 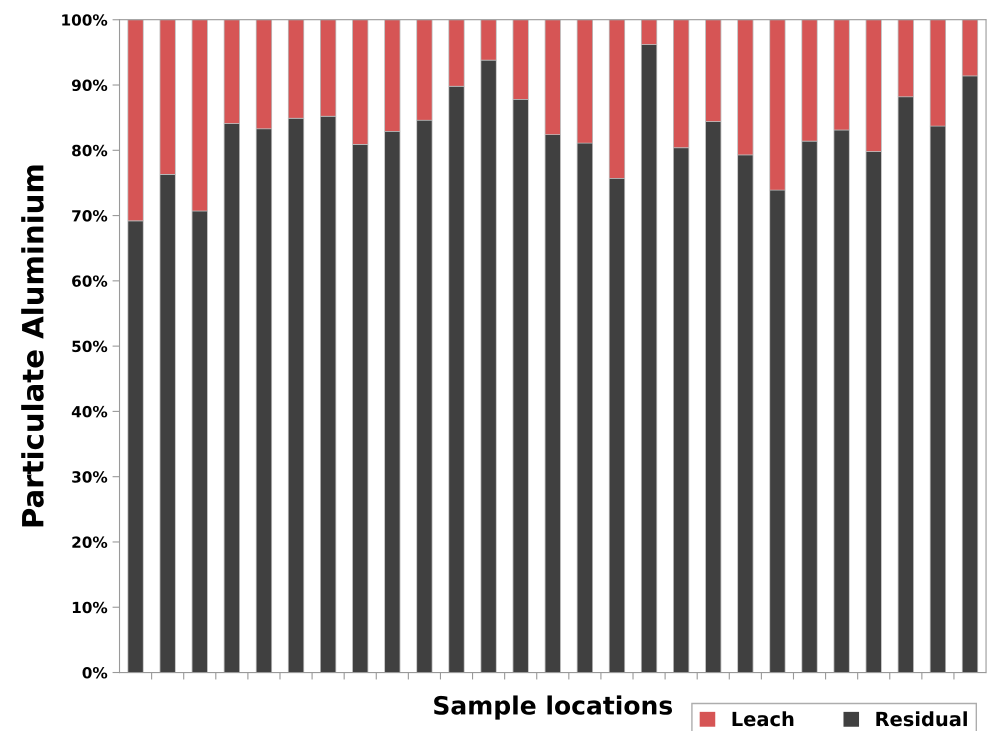 What do you see at coordinates (90, 608) in the screenshot?
I see `y-tick-label: 10%` at bounding box center [90, 608].